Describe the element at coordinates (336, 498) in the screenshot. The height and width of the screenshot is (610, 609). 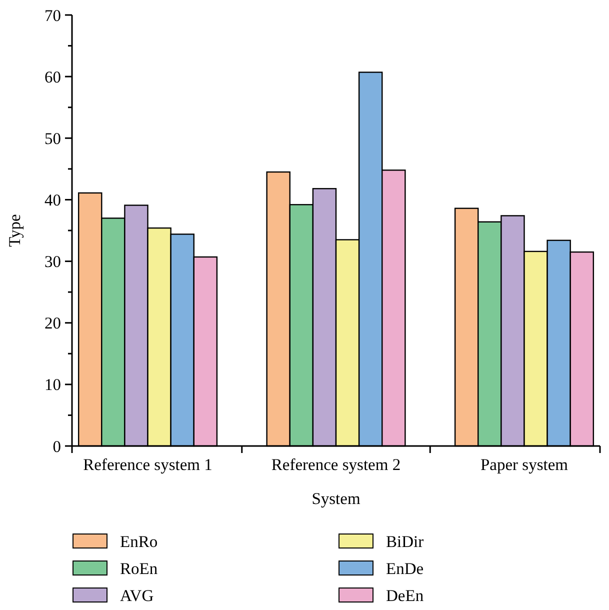
I see `x-axis-title: System` at that location.